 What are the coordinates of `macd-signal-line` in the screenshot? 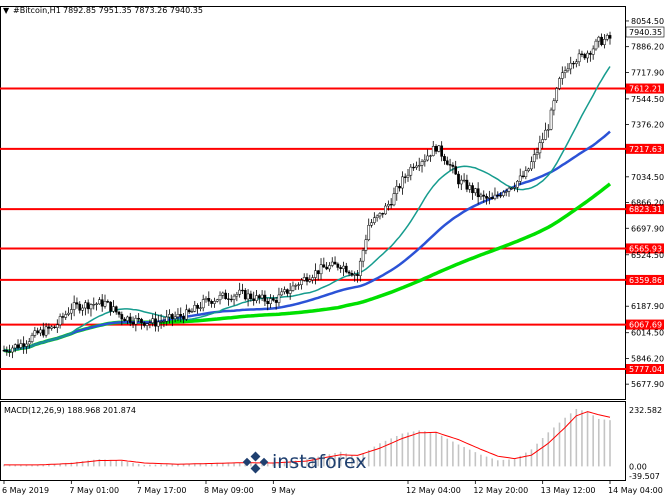 It's located at (307, 438).